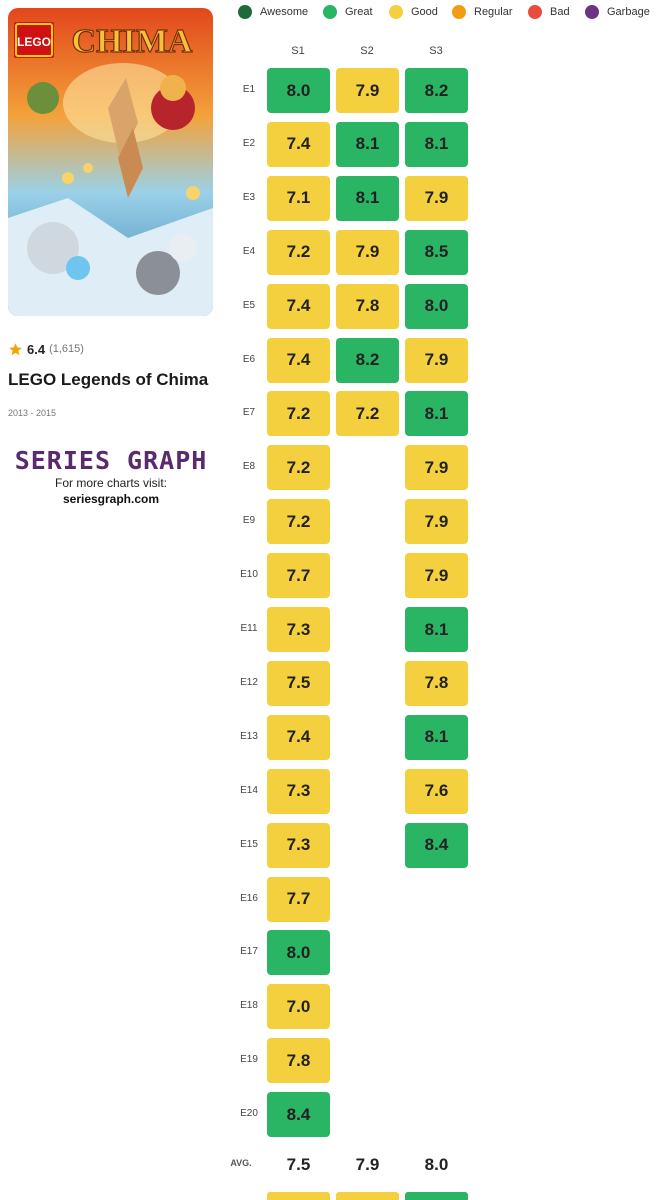  I want to click on rating-cell: 7.5, so click(298, 683).